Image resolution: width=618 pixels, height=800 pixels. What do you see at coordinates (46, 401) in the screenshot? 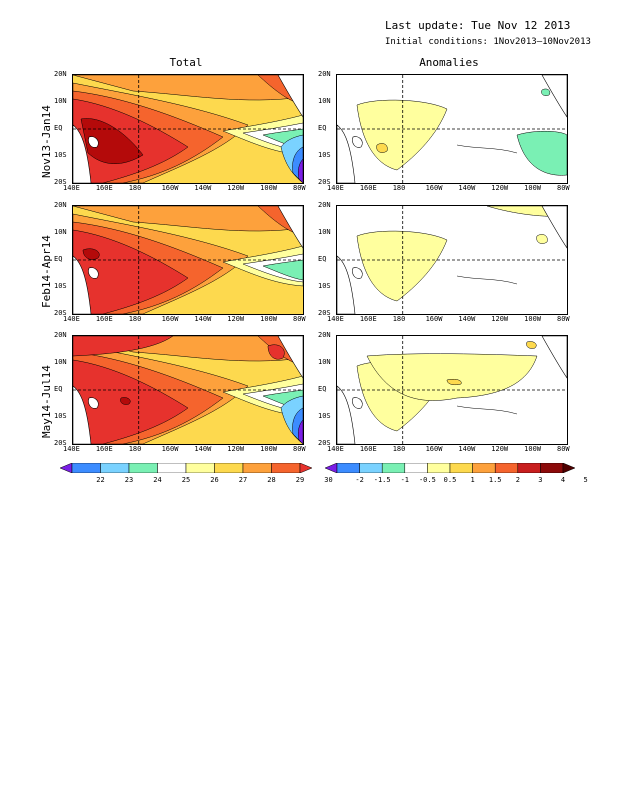
I see `row-label-3: May14-Jul14` at bounding box center [46, 401].